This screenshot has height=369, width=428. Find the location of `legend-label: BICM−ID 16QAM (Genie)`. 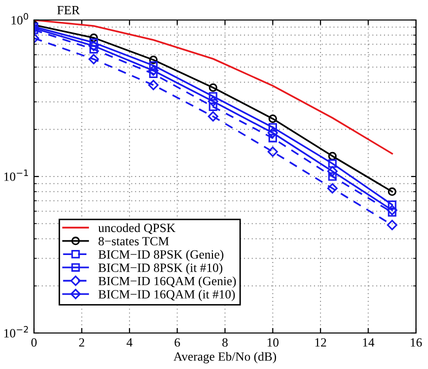

legend-label: BICM−ID 16QAM (Genie) is located at coordinates (167, 282).